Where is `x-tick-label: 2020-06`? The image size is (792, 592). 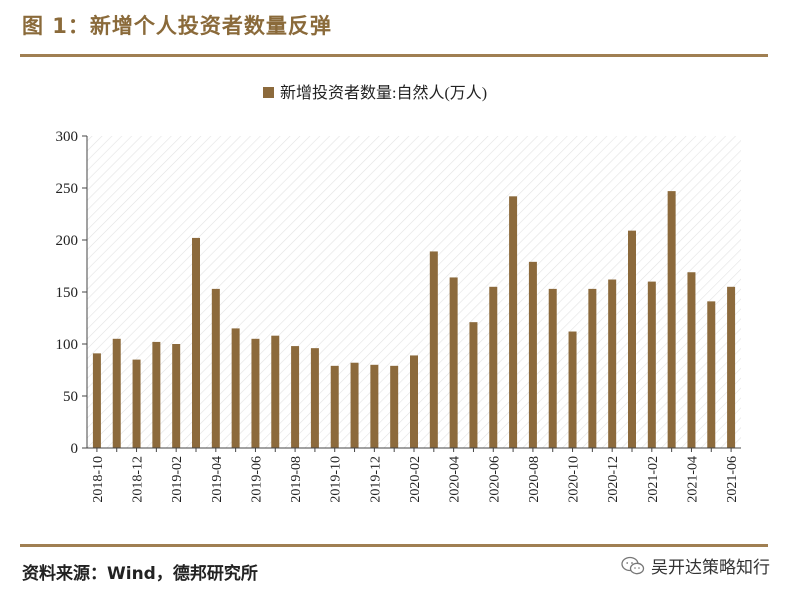 x-tick-label: 2020-06 is located at coordinates (494, 479).